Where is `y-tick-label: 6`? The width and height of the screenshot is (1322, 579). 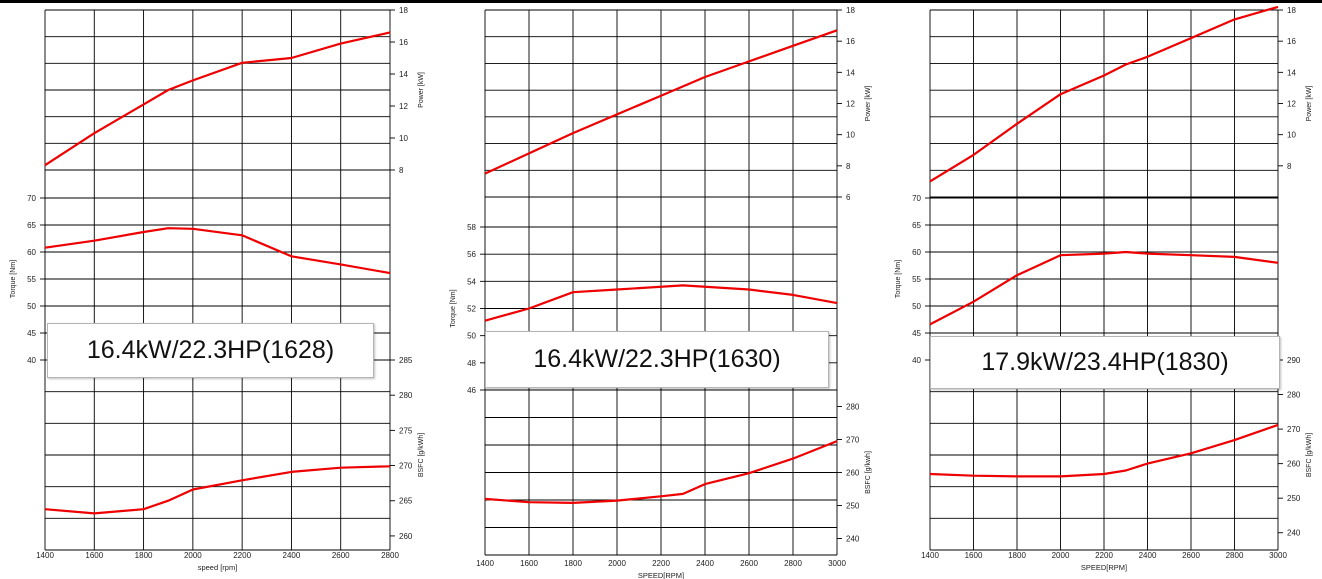 y-tick-label: 6 is located at coordinates (848, 197).